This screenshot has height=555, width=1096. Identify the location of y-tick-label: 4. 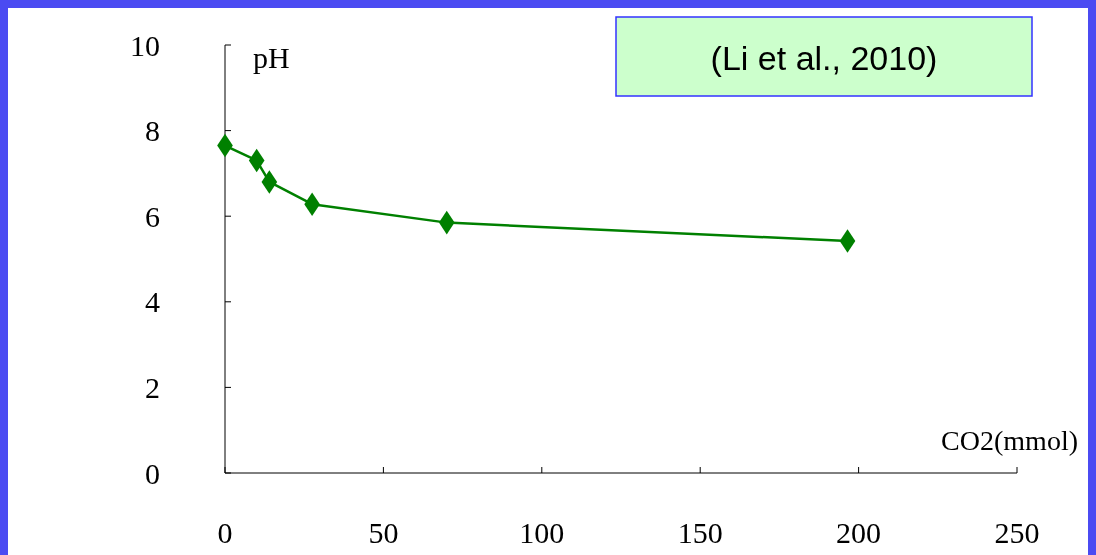
(152, 302).